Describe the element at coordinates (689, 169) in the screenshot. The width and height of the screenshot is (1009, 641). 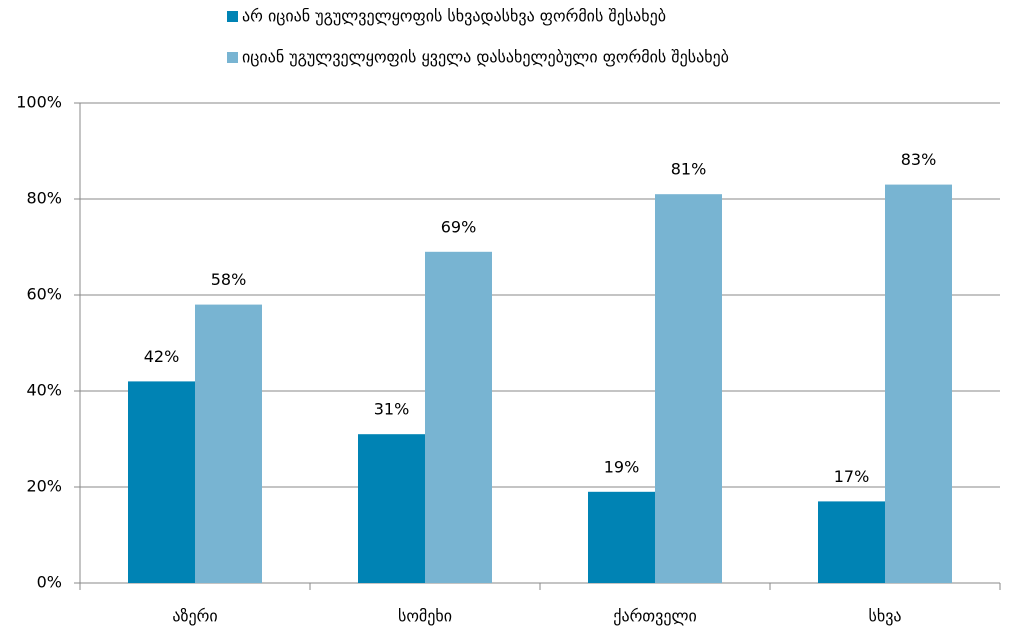
I see `data-label: 81%` at that location.